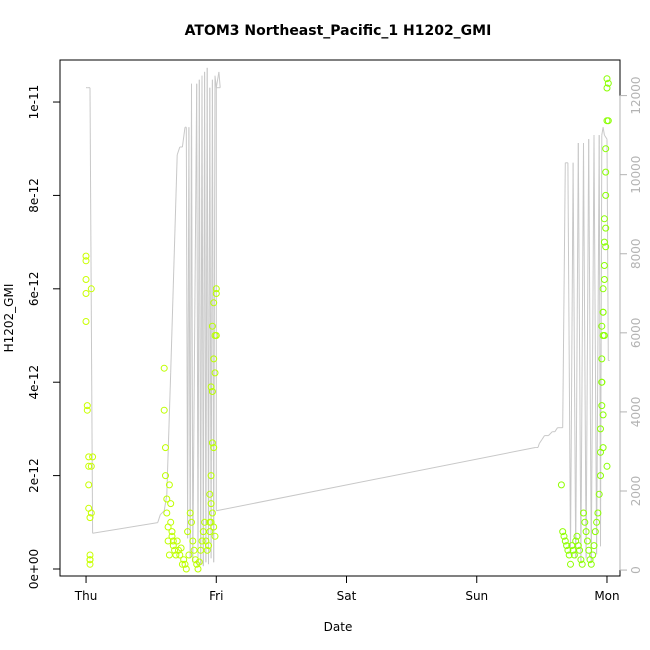 The width and height of the screenshot is (650, 650). I want to click on y2-tick-label: 0, so click(636, 570).